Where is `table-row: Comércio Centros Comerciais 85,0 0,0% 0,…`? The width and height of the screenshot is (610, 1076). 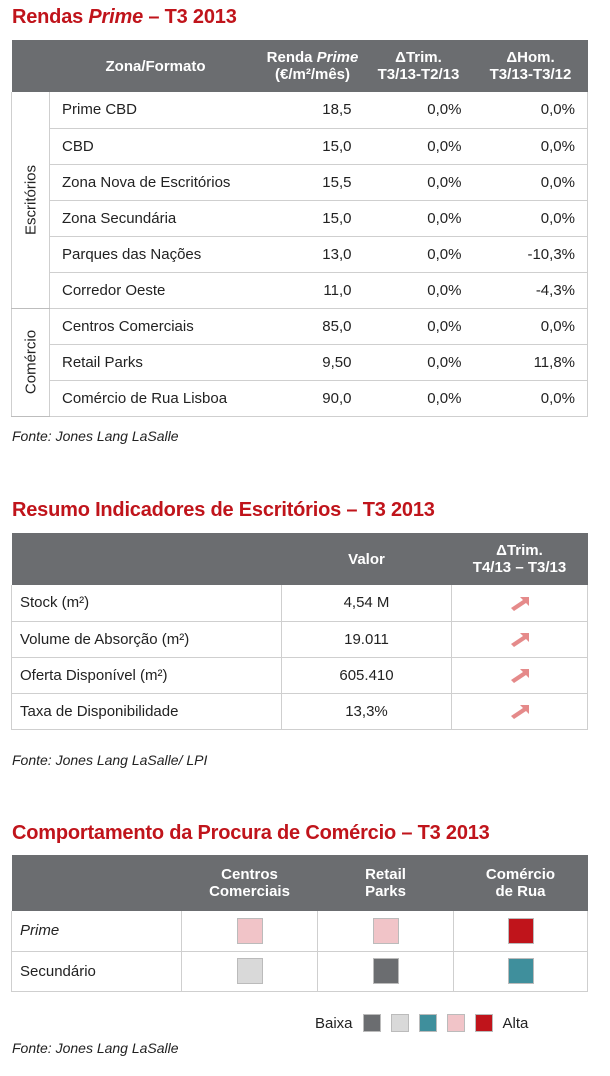
table-row: Comércio Centros Comerciais 85,0 0,0% 0,… is located at coordinates (299, 362).